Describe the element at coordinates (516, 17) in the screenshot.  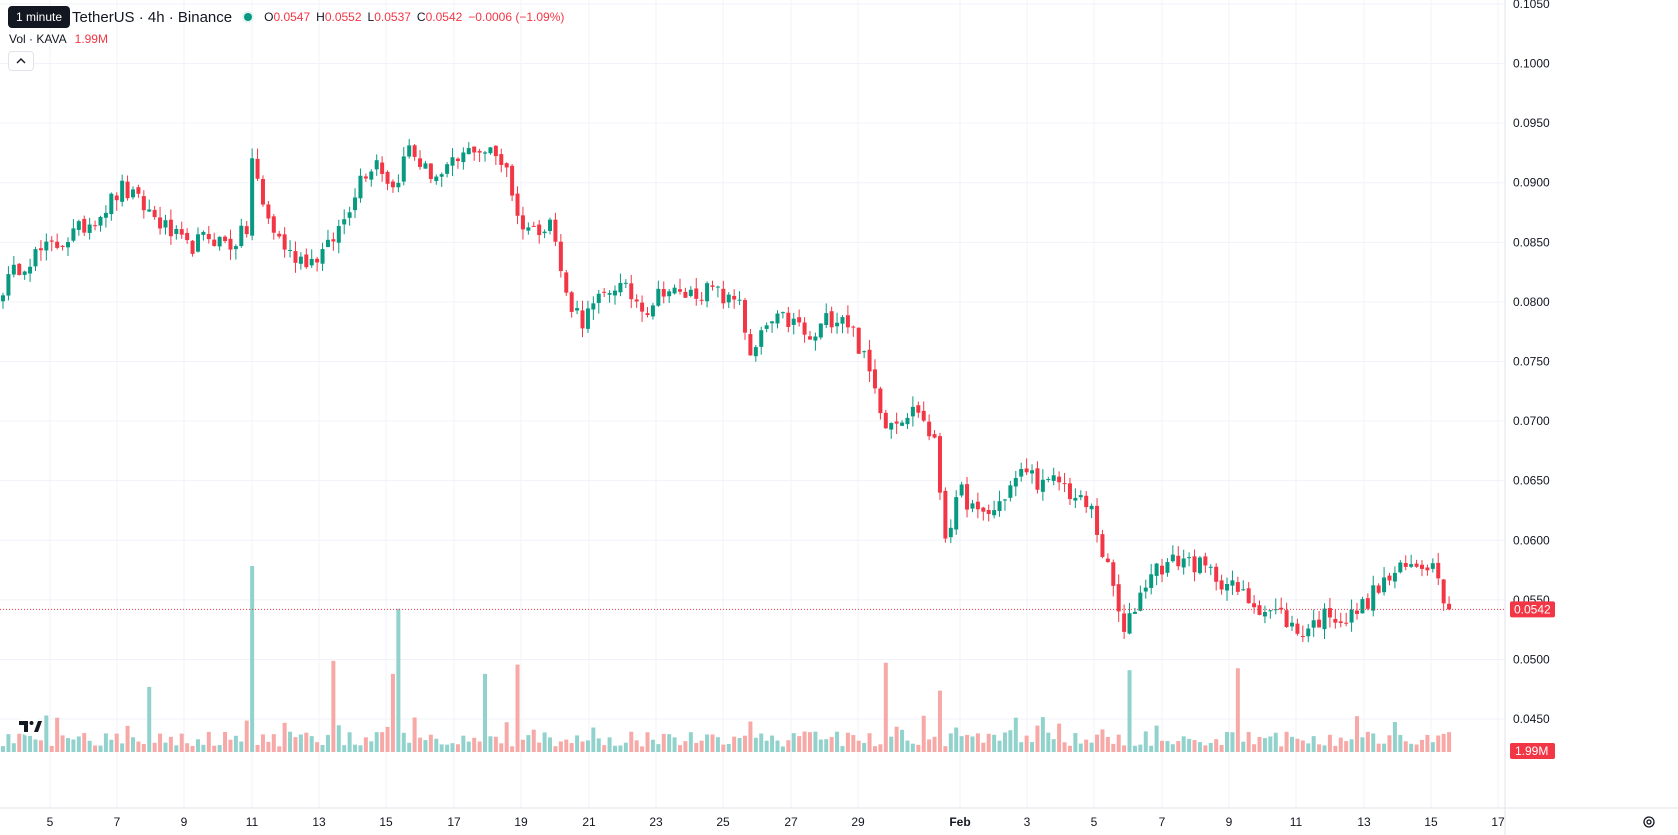
I see `change-value: −0.0006 (−1.09%)` at that location.